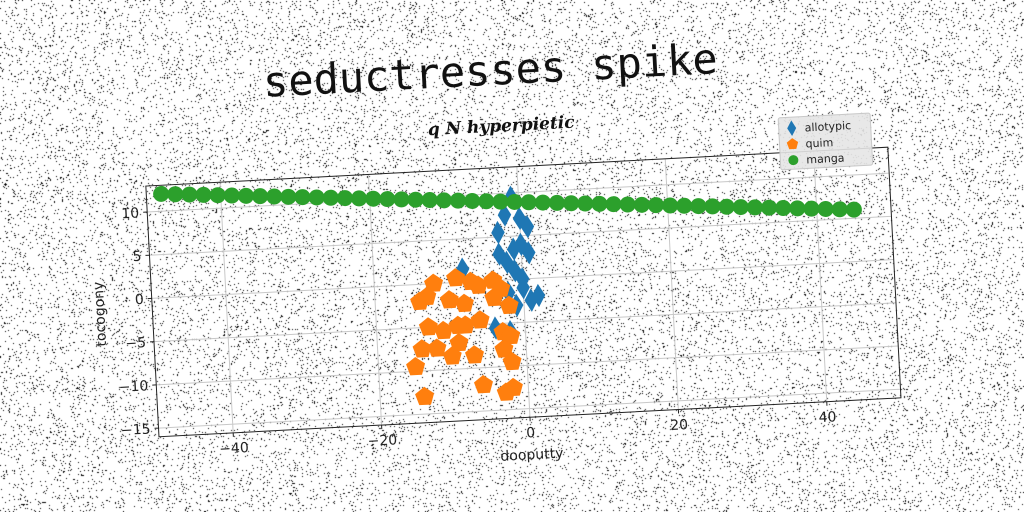 The image size is (1024, 512). What do you see at coordinates (793, 160) in the screenshot?
I see `legend-marker-manga` at bounding box center [793, 160].